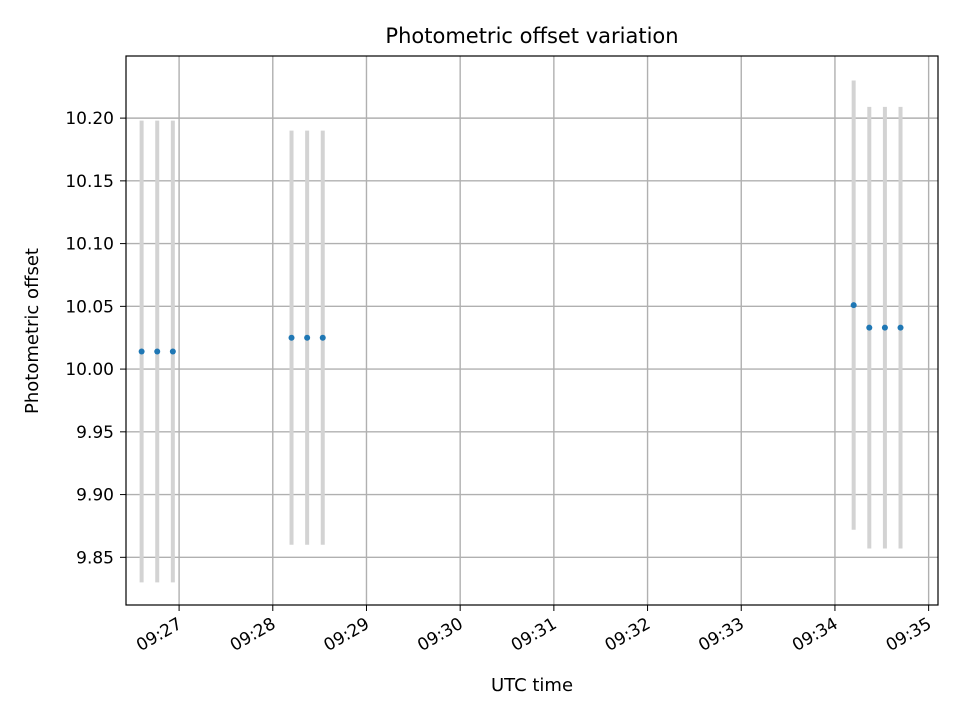  What do you see at coordinates (159, 635) in the screenshot?
I see `x-tick-label: 09:27` at bounding box center [159, 635].